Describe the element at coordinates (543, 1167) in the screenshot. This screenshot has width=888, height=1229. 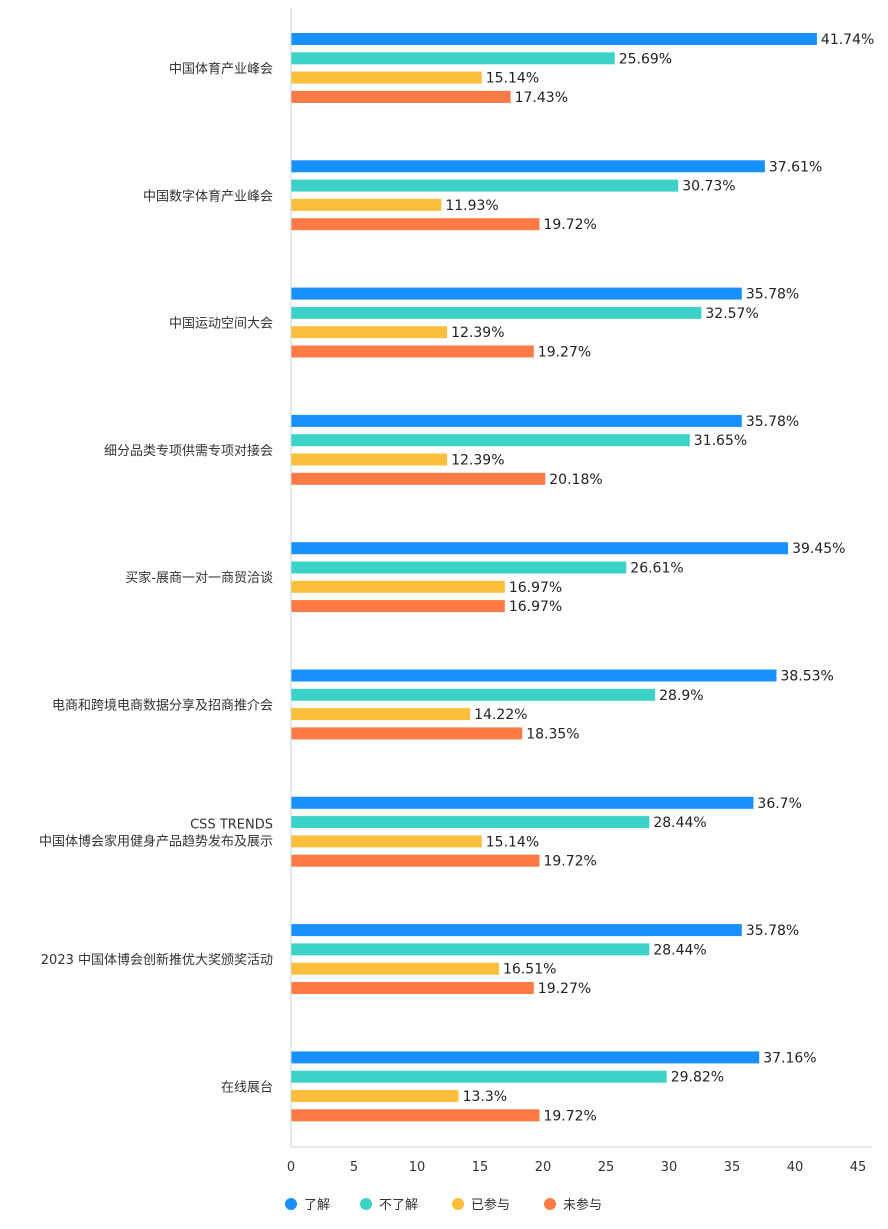
I see `x-tick-label: 20` at that location.